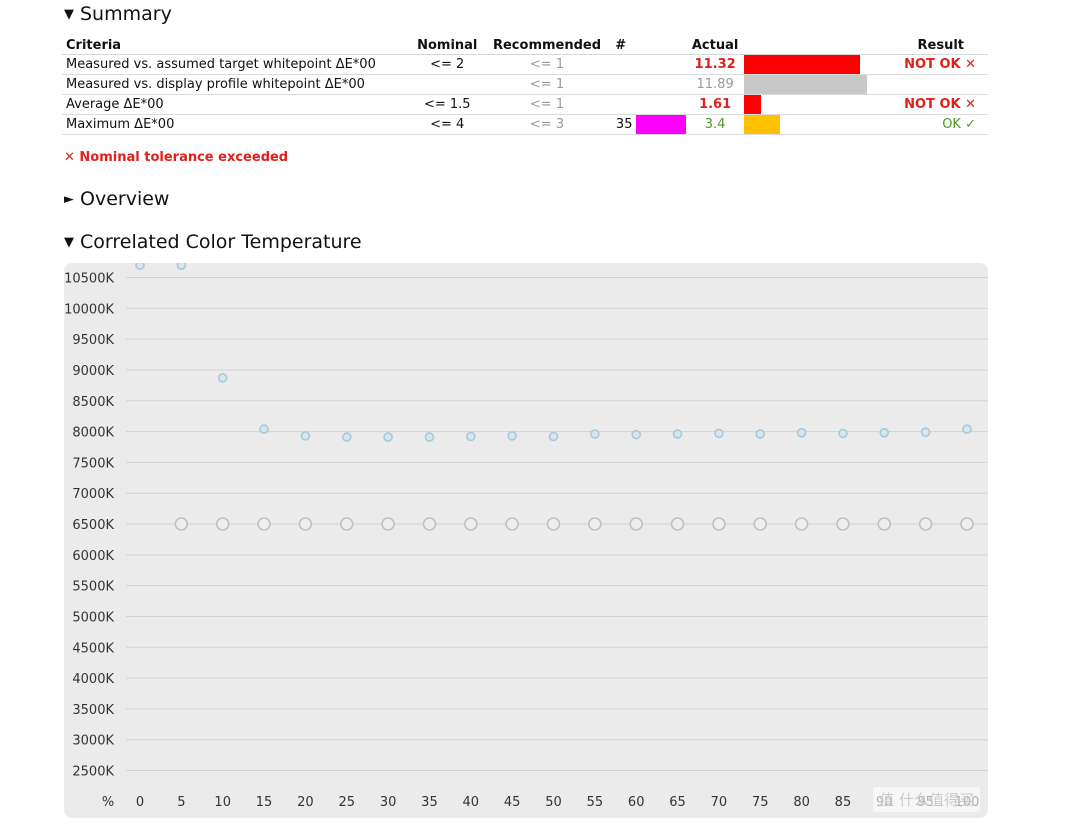  I want to click on criteria-cell: Maximum ΔE*00, so click(234, 124).